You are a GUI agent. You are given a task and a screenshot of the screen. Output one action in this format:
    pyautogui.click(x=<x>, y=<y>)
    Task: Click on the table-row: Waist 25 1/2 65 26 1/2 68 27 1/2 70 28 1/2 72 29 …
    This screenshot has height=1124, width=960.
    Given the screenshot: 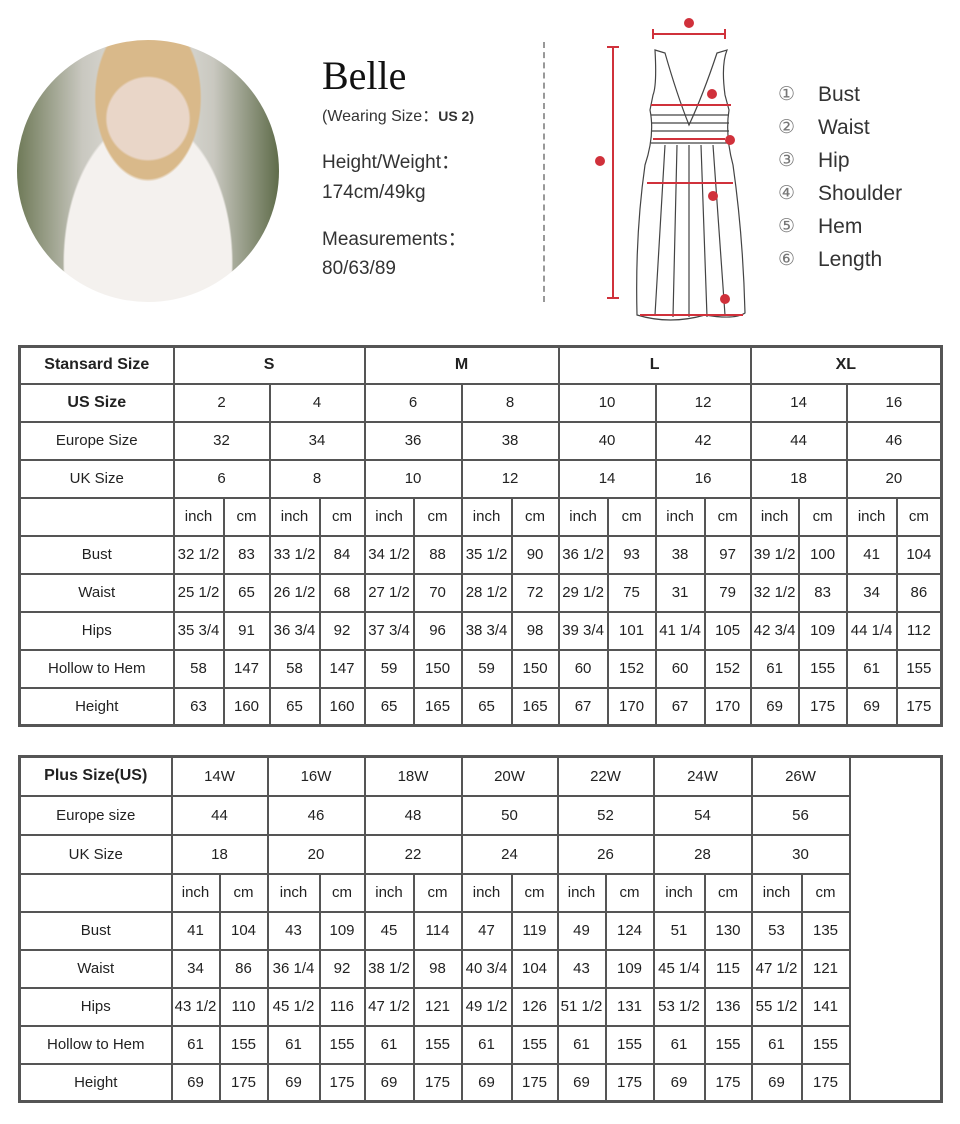 What is the action you would take?
    pyautogui.click(x=480, y=592)
    